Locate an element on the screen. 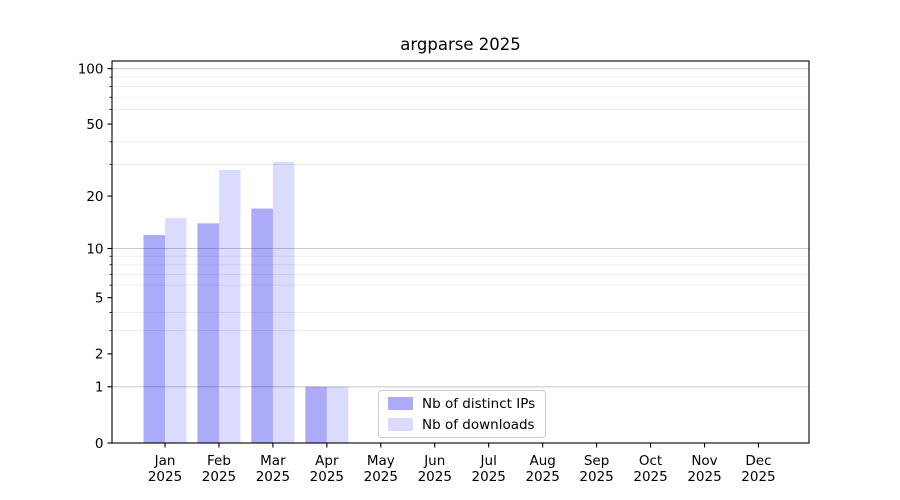 This screenshot has height=500, width=900. x-tick-label-month: Jul is located at coordinates (488, 461).